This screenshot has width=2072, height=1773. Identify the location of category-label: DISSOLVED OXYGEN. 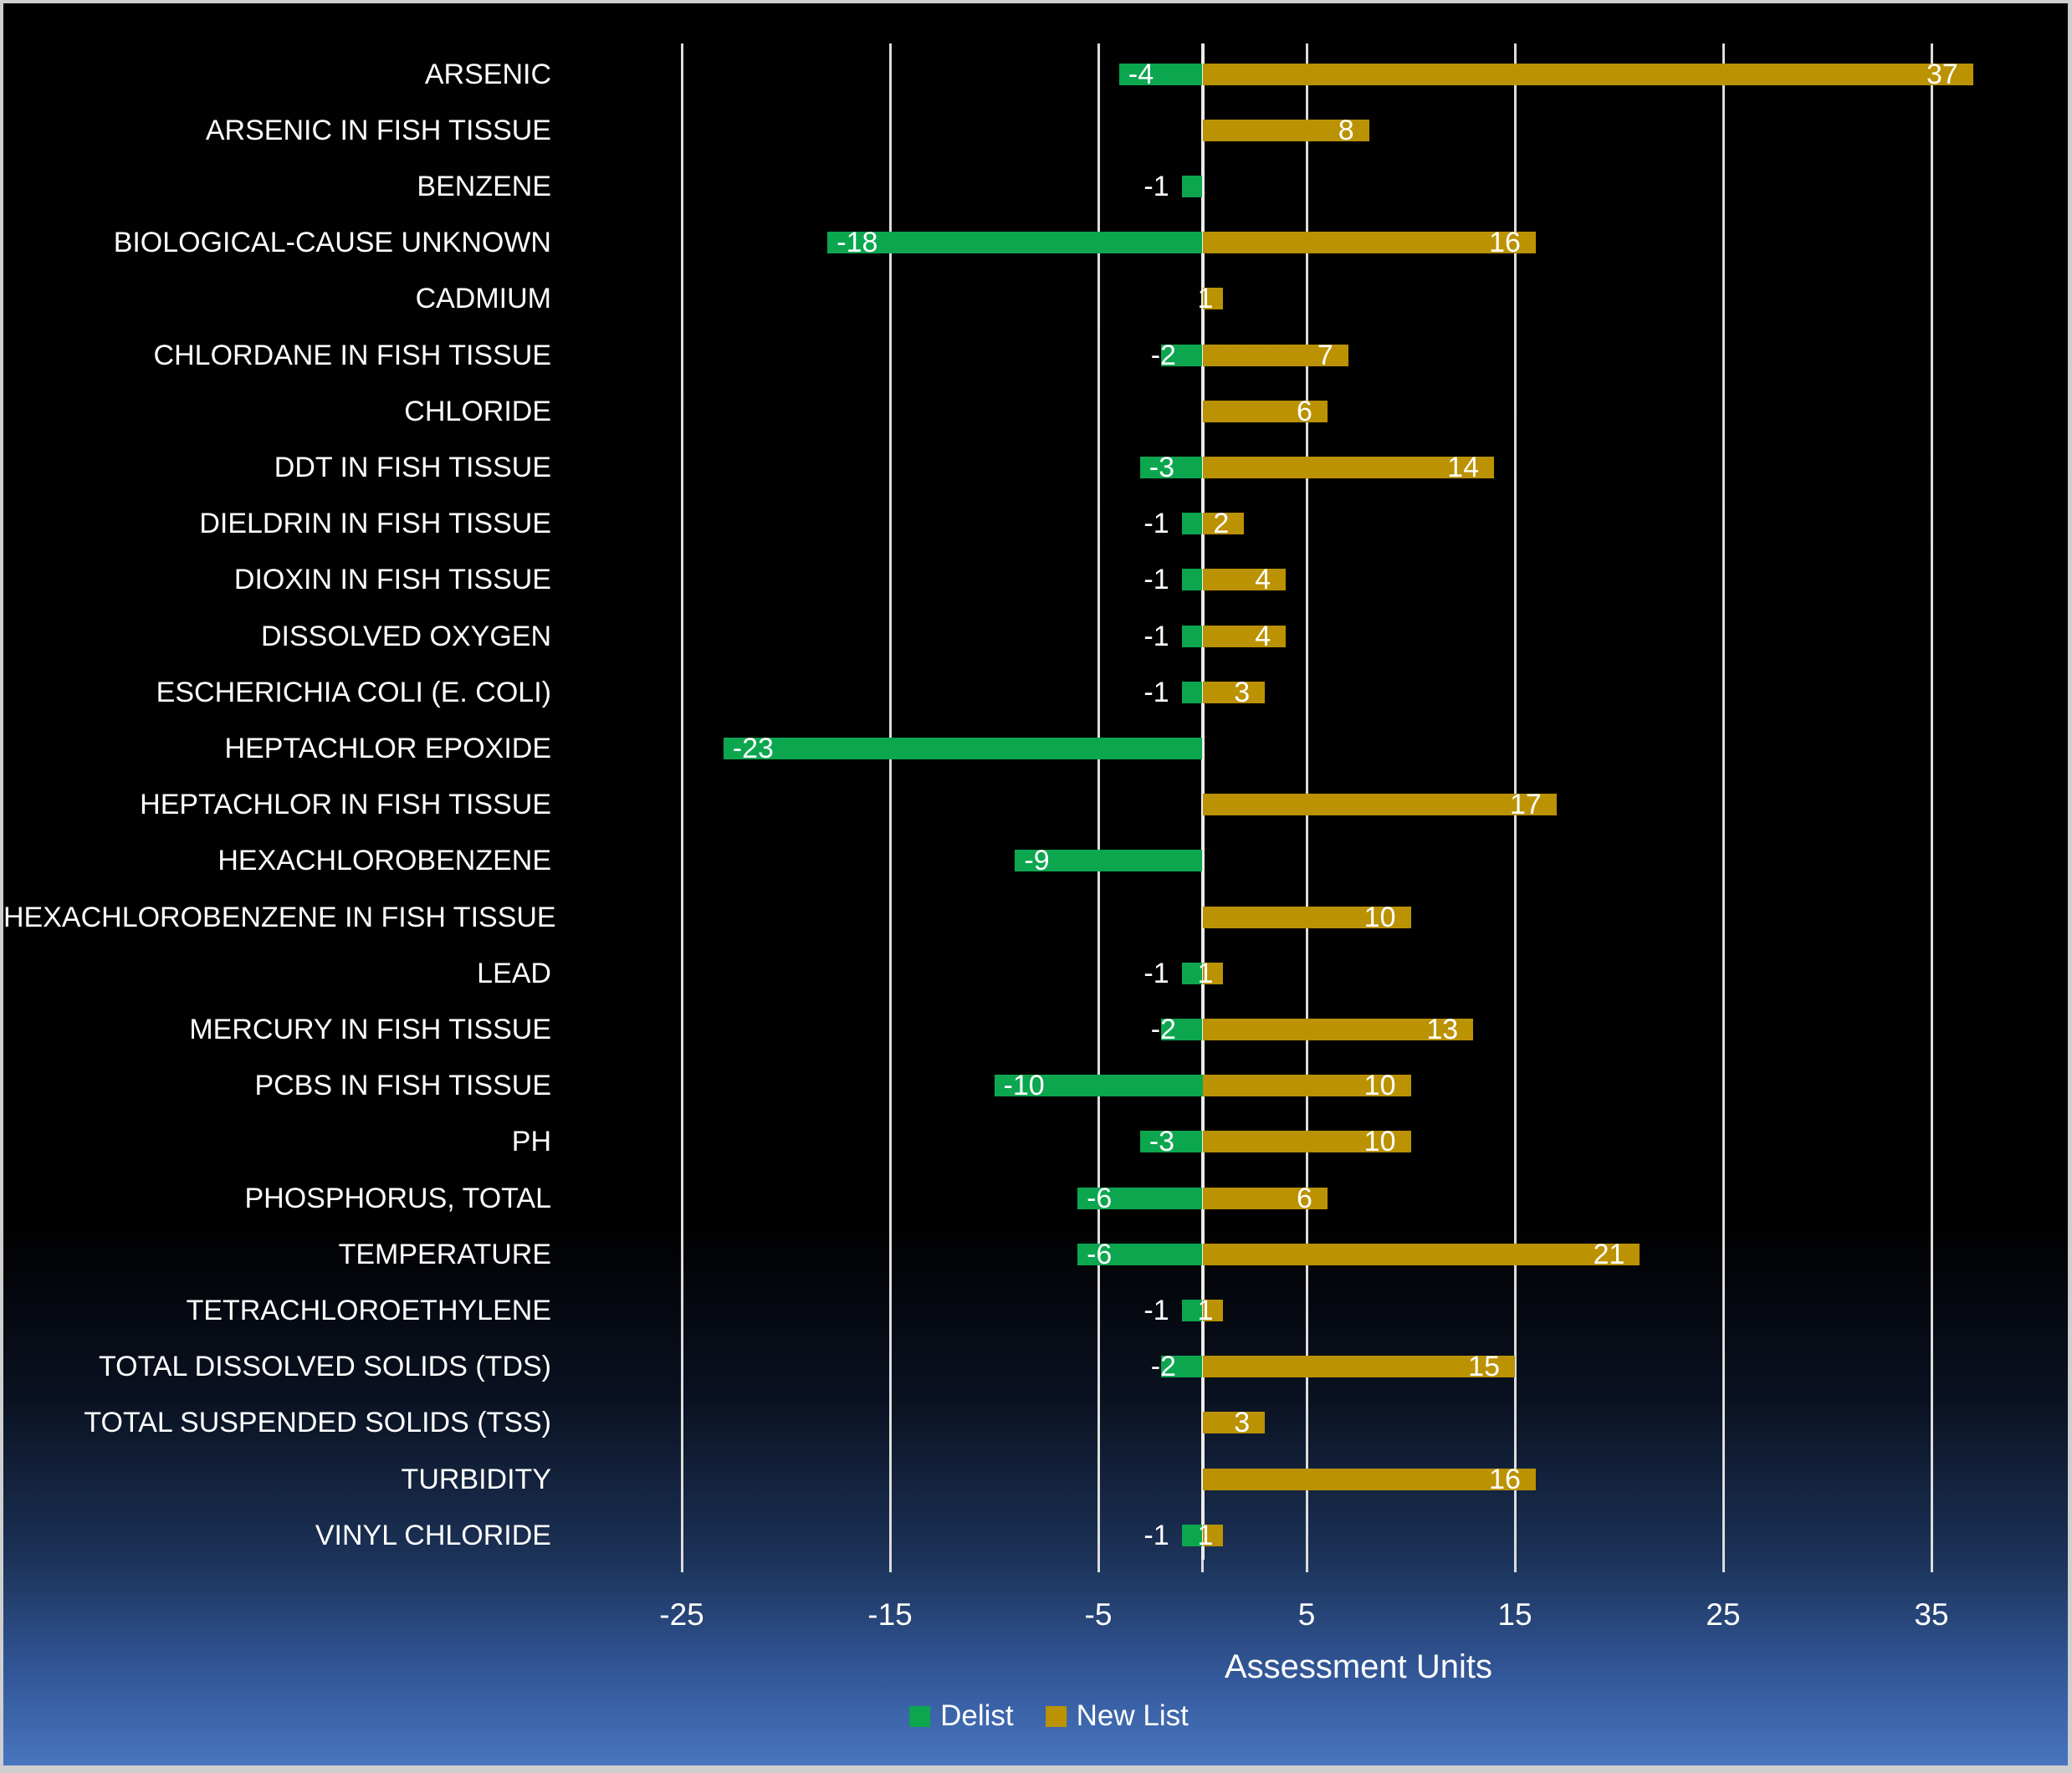
(405, 636).